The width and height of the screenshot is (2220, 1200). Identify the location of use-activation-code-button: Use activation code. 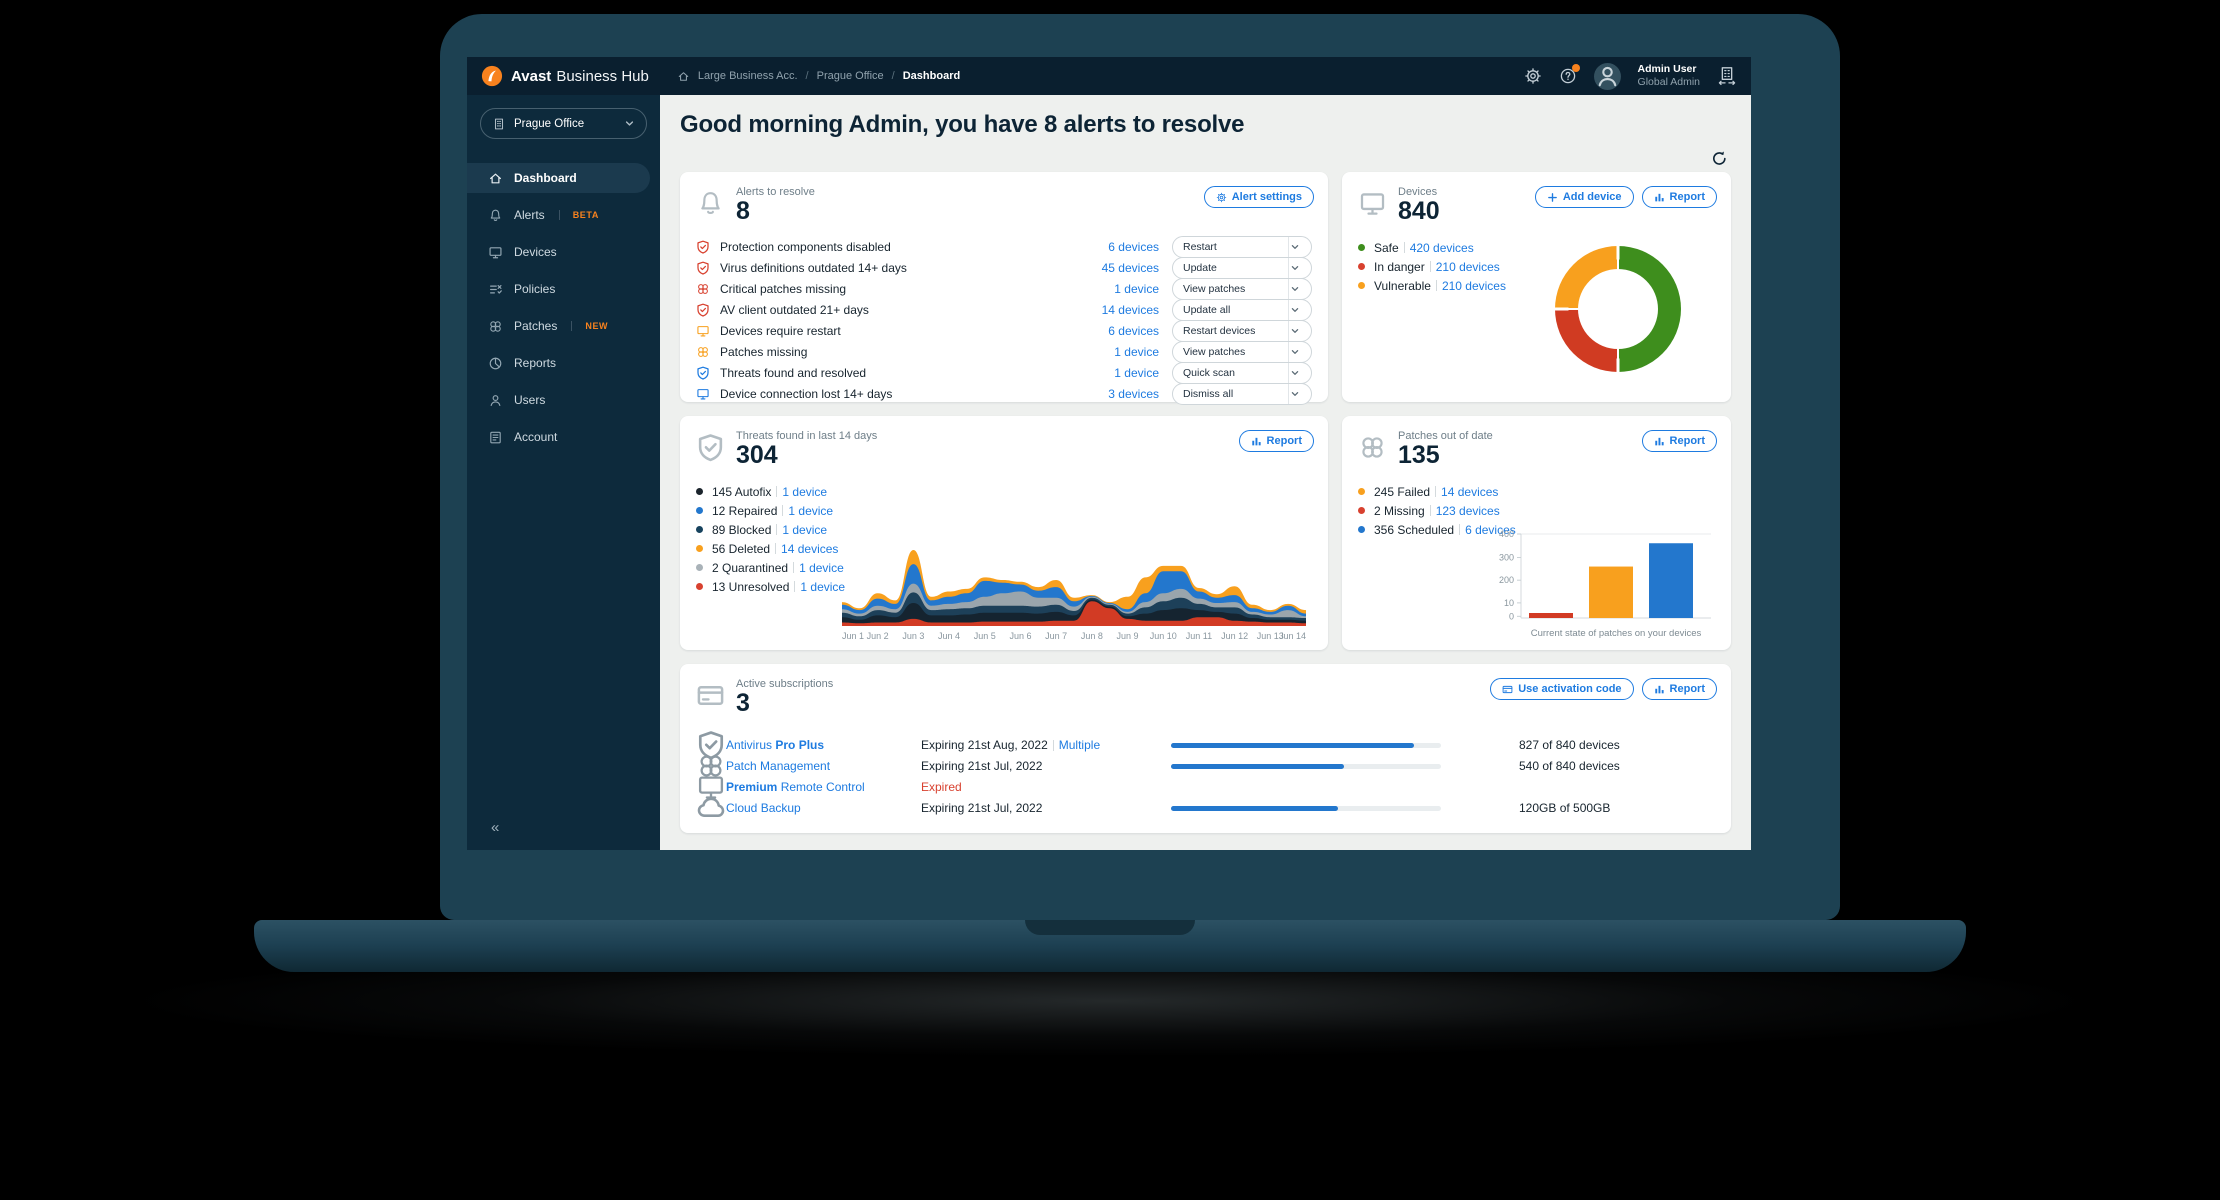
(1562, 689).